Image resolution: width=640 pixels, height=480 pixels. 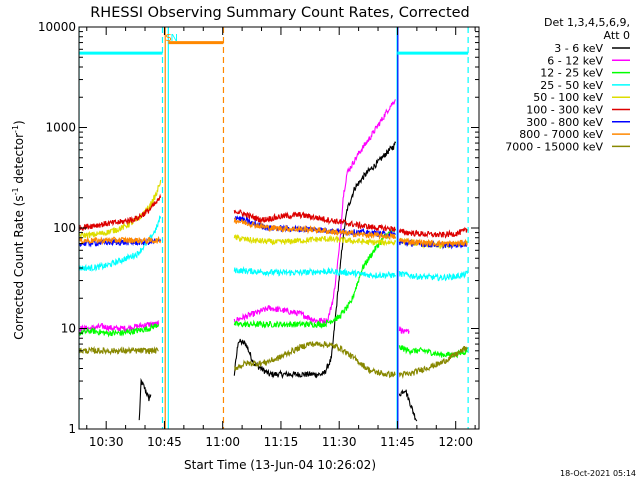 I want to click on y-axis-label: Corrected Count Rate (s-1 detector-1), so click(x=18, y=229).